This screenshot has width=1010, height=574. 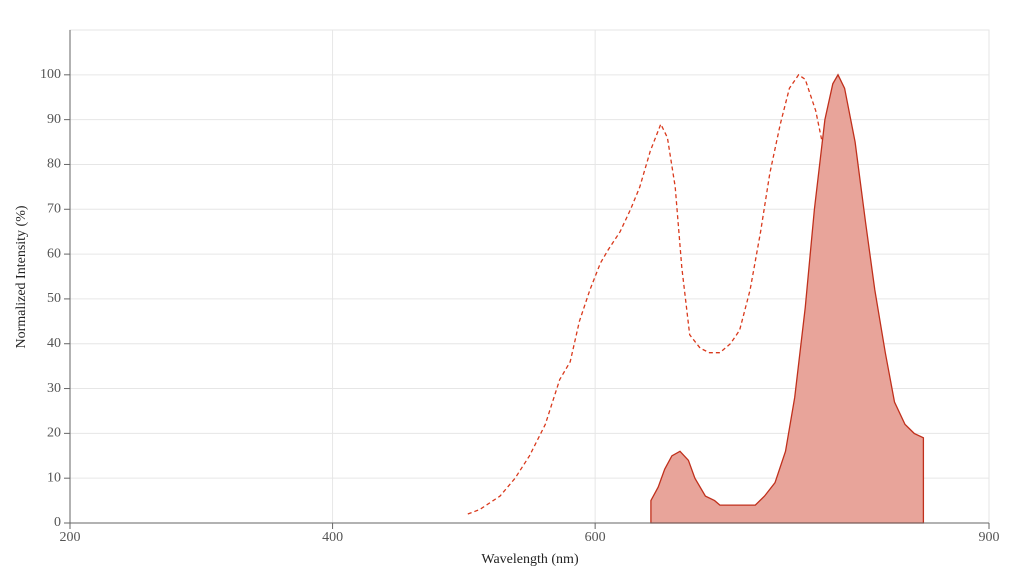 I want to click on y-tick-label: 40, so click(x=54, y=343).